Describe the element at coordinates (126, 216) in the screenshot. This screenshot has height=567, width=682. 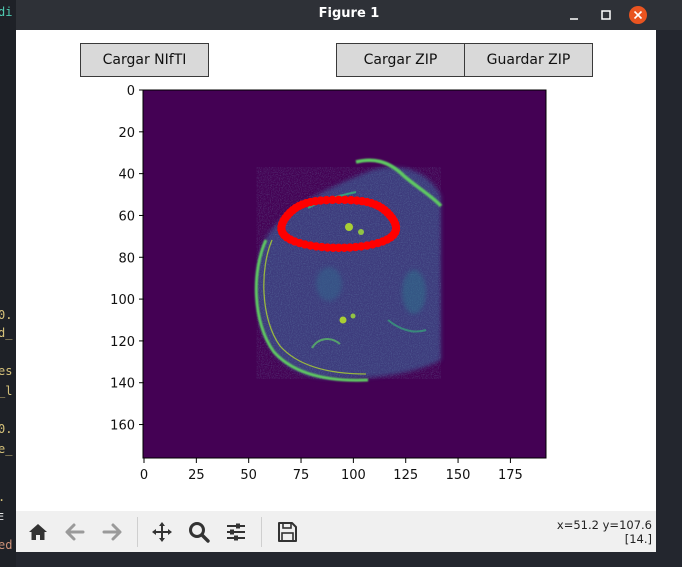
I see `y-tick-label: 60` at that location.